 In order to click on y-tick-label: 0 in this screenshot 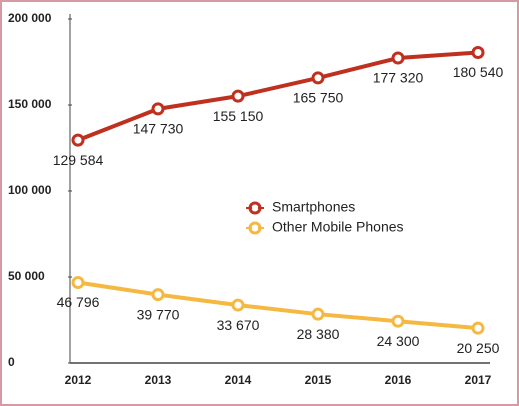, I will do `click(11, 362)`.